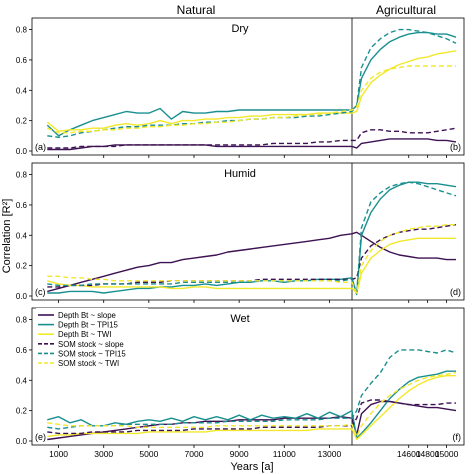 The width and height of the screenshot is (474, 474). What do you see at coordinates (428, 454) in the screenshot?
I see `x-tick-label: 14800` at bounding box center [428, 454].